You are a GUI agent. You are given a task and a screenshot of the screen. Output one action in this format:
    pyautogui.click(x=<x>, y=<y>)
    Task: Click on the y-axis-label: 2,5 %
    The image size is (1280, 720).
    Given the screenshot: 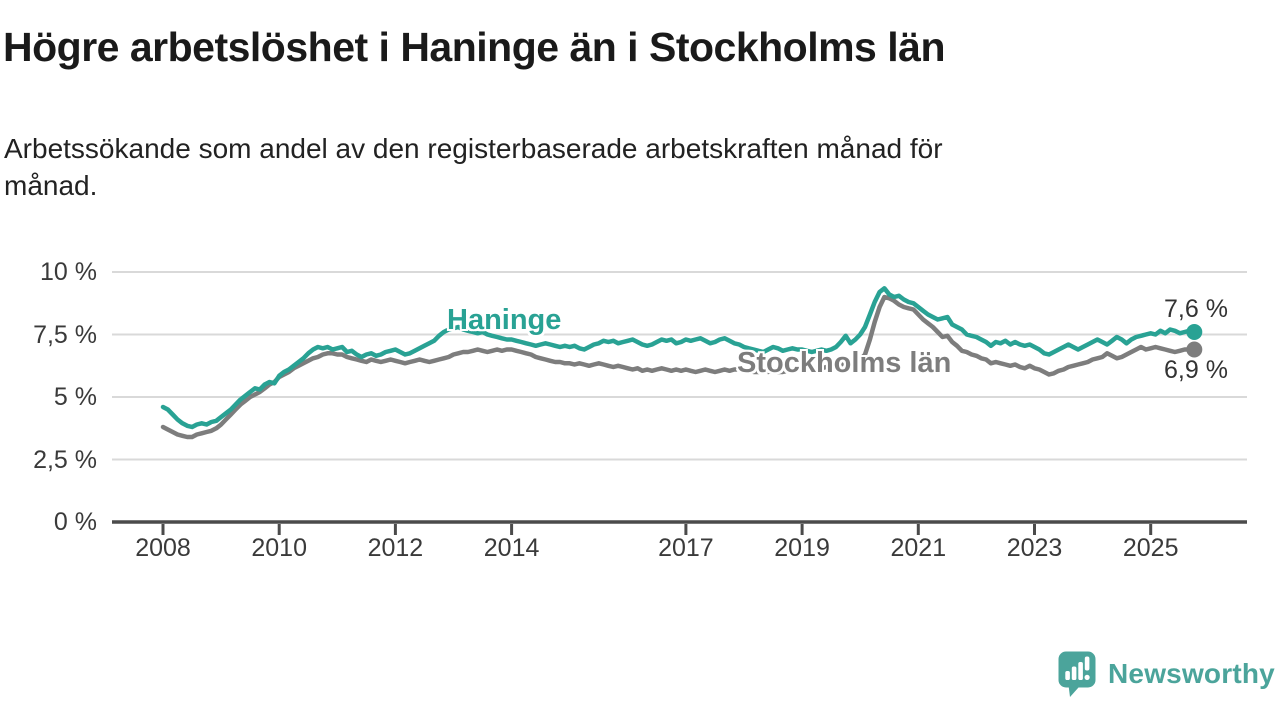 What is the action you would take?
    pyautogui.click(x=65, y=459)
    